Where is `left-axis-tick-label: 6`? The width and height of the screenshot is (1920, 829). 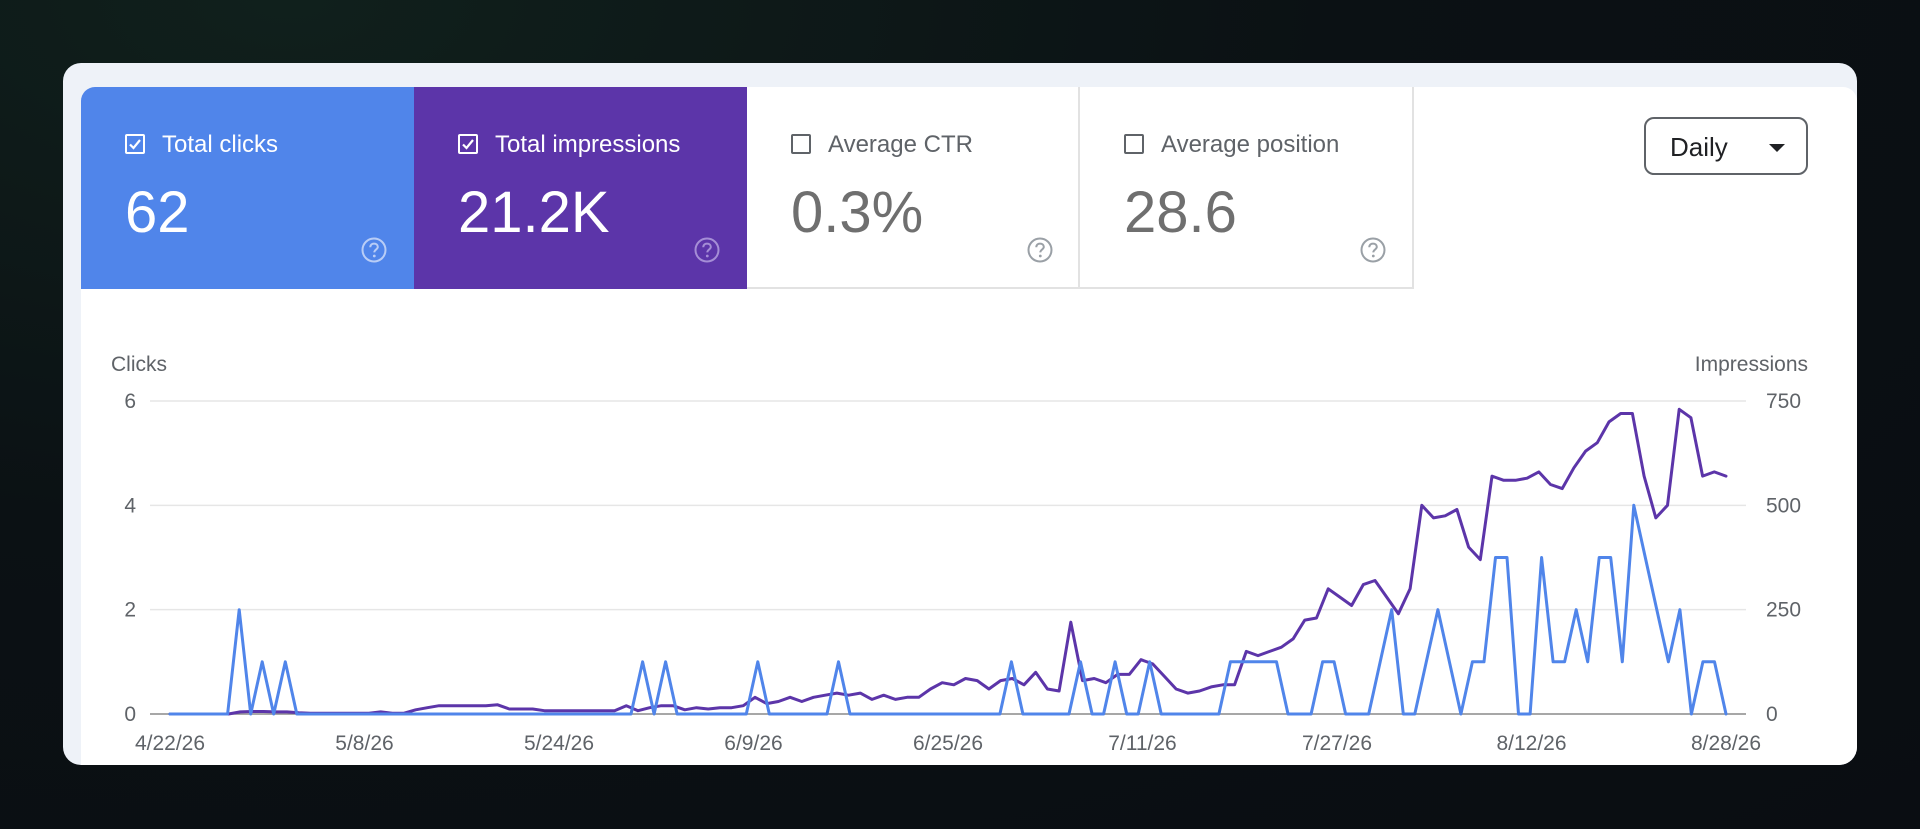
left-axis-tick-label: 6 is located at coordinates (130, 401).